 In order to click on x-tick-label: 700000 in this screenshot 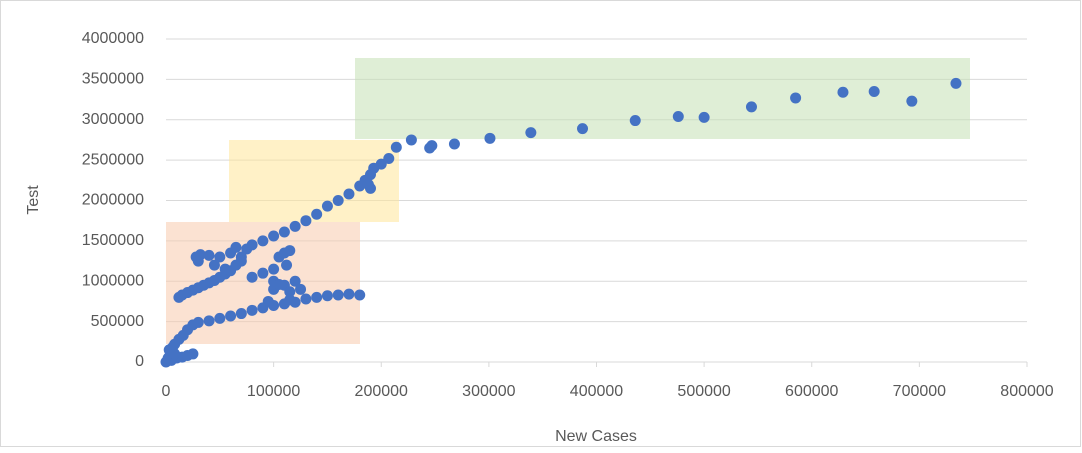, I will do `click(919, 391)`.